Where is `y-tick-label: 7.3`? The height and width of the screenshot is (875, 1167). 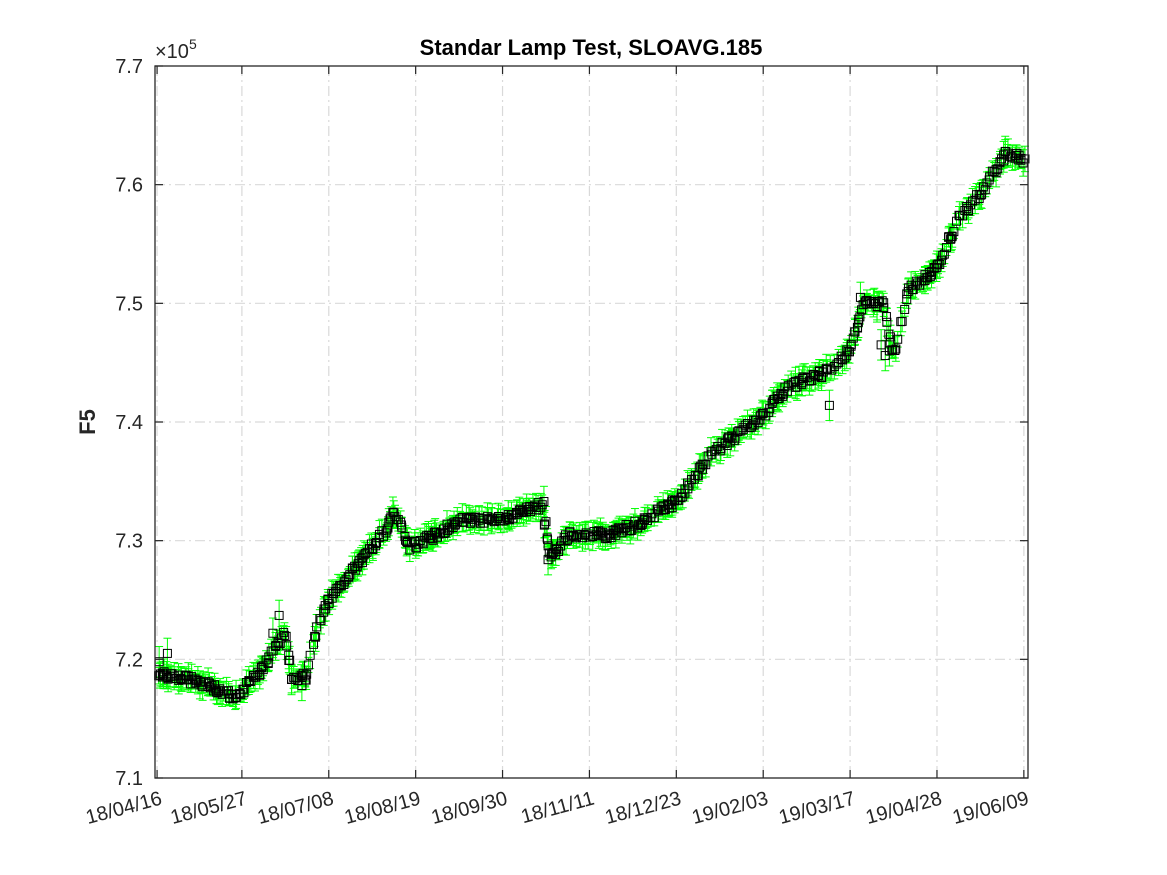
y-tick-label: 7.3 is located at coordinates (129, 542).